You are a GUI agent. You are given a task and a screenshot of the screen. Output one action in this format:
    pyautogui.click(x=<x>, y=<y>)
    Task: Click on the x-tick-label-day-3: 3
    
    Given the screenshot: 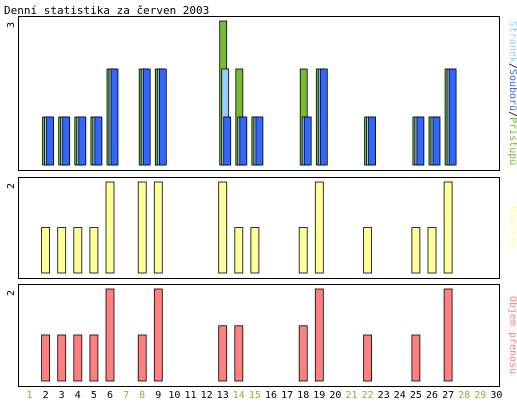 What is the action you would take?
    pyautogui.click(x=62, y=395)
    